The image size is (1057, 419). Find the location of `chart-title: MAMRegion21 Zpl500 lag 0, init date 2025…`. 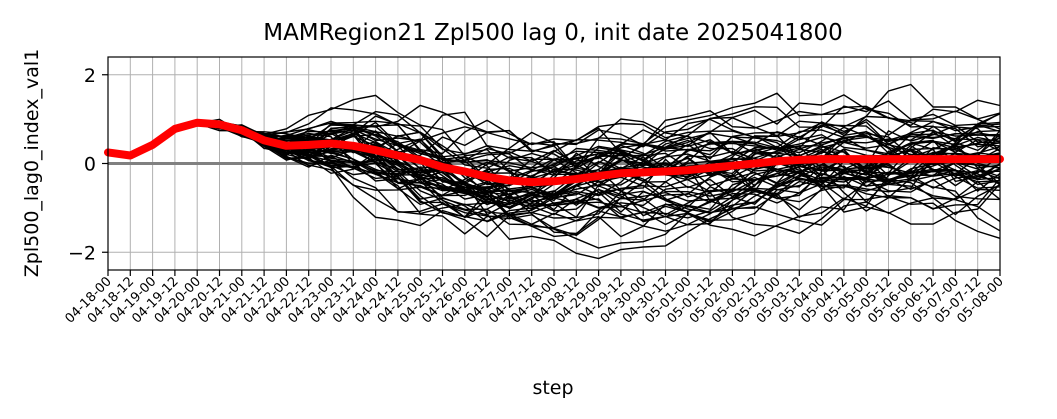

chart-title: MAMRegion21 Zpl500 lag 0, init date 2025… is located at coordinates (553, 33).